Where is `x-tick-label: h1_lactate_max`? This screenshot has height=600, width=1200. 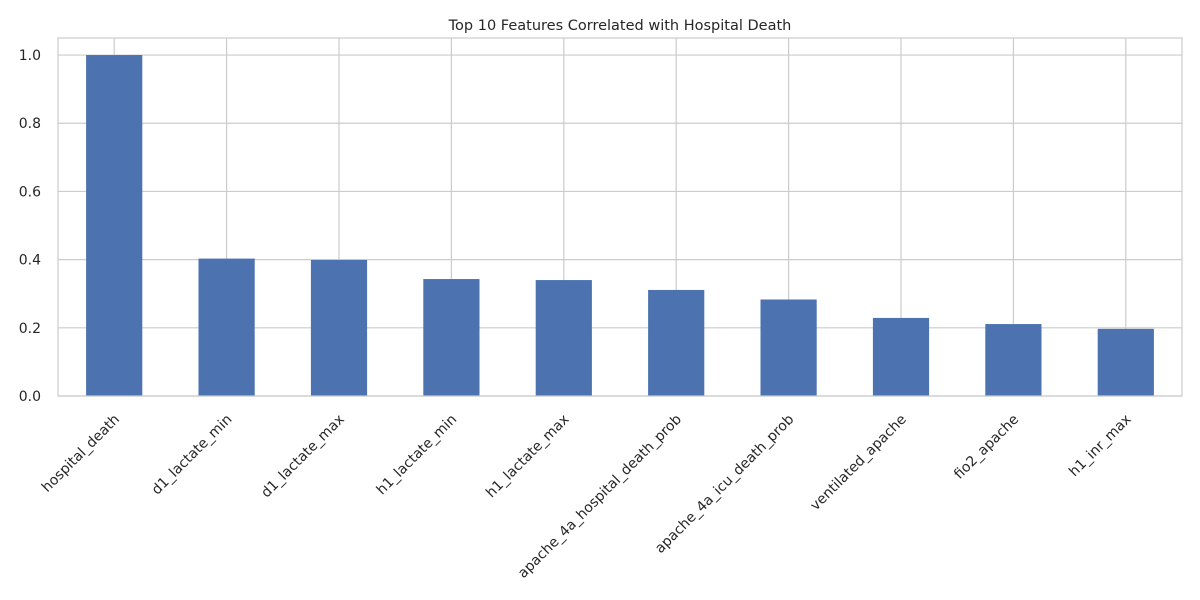
x-tick-label: h1_lactate_max is located at coordinates (528, 457).